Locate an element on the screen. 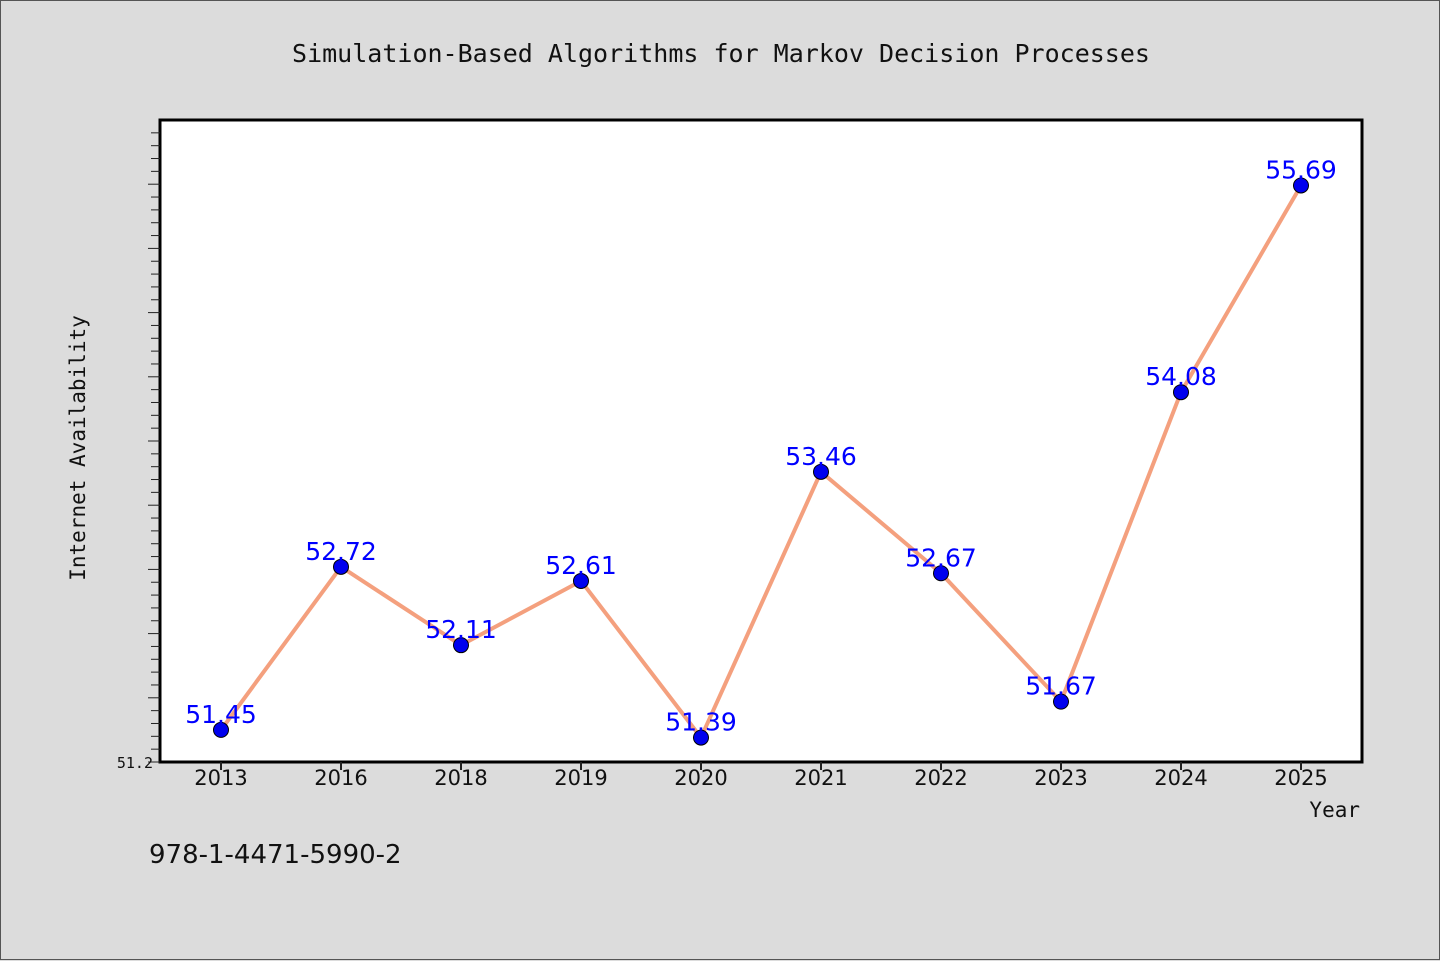  x-tick-label: 2019 is located at coordinates (580, 778).